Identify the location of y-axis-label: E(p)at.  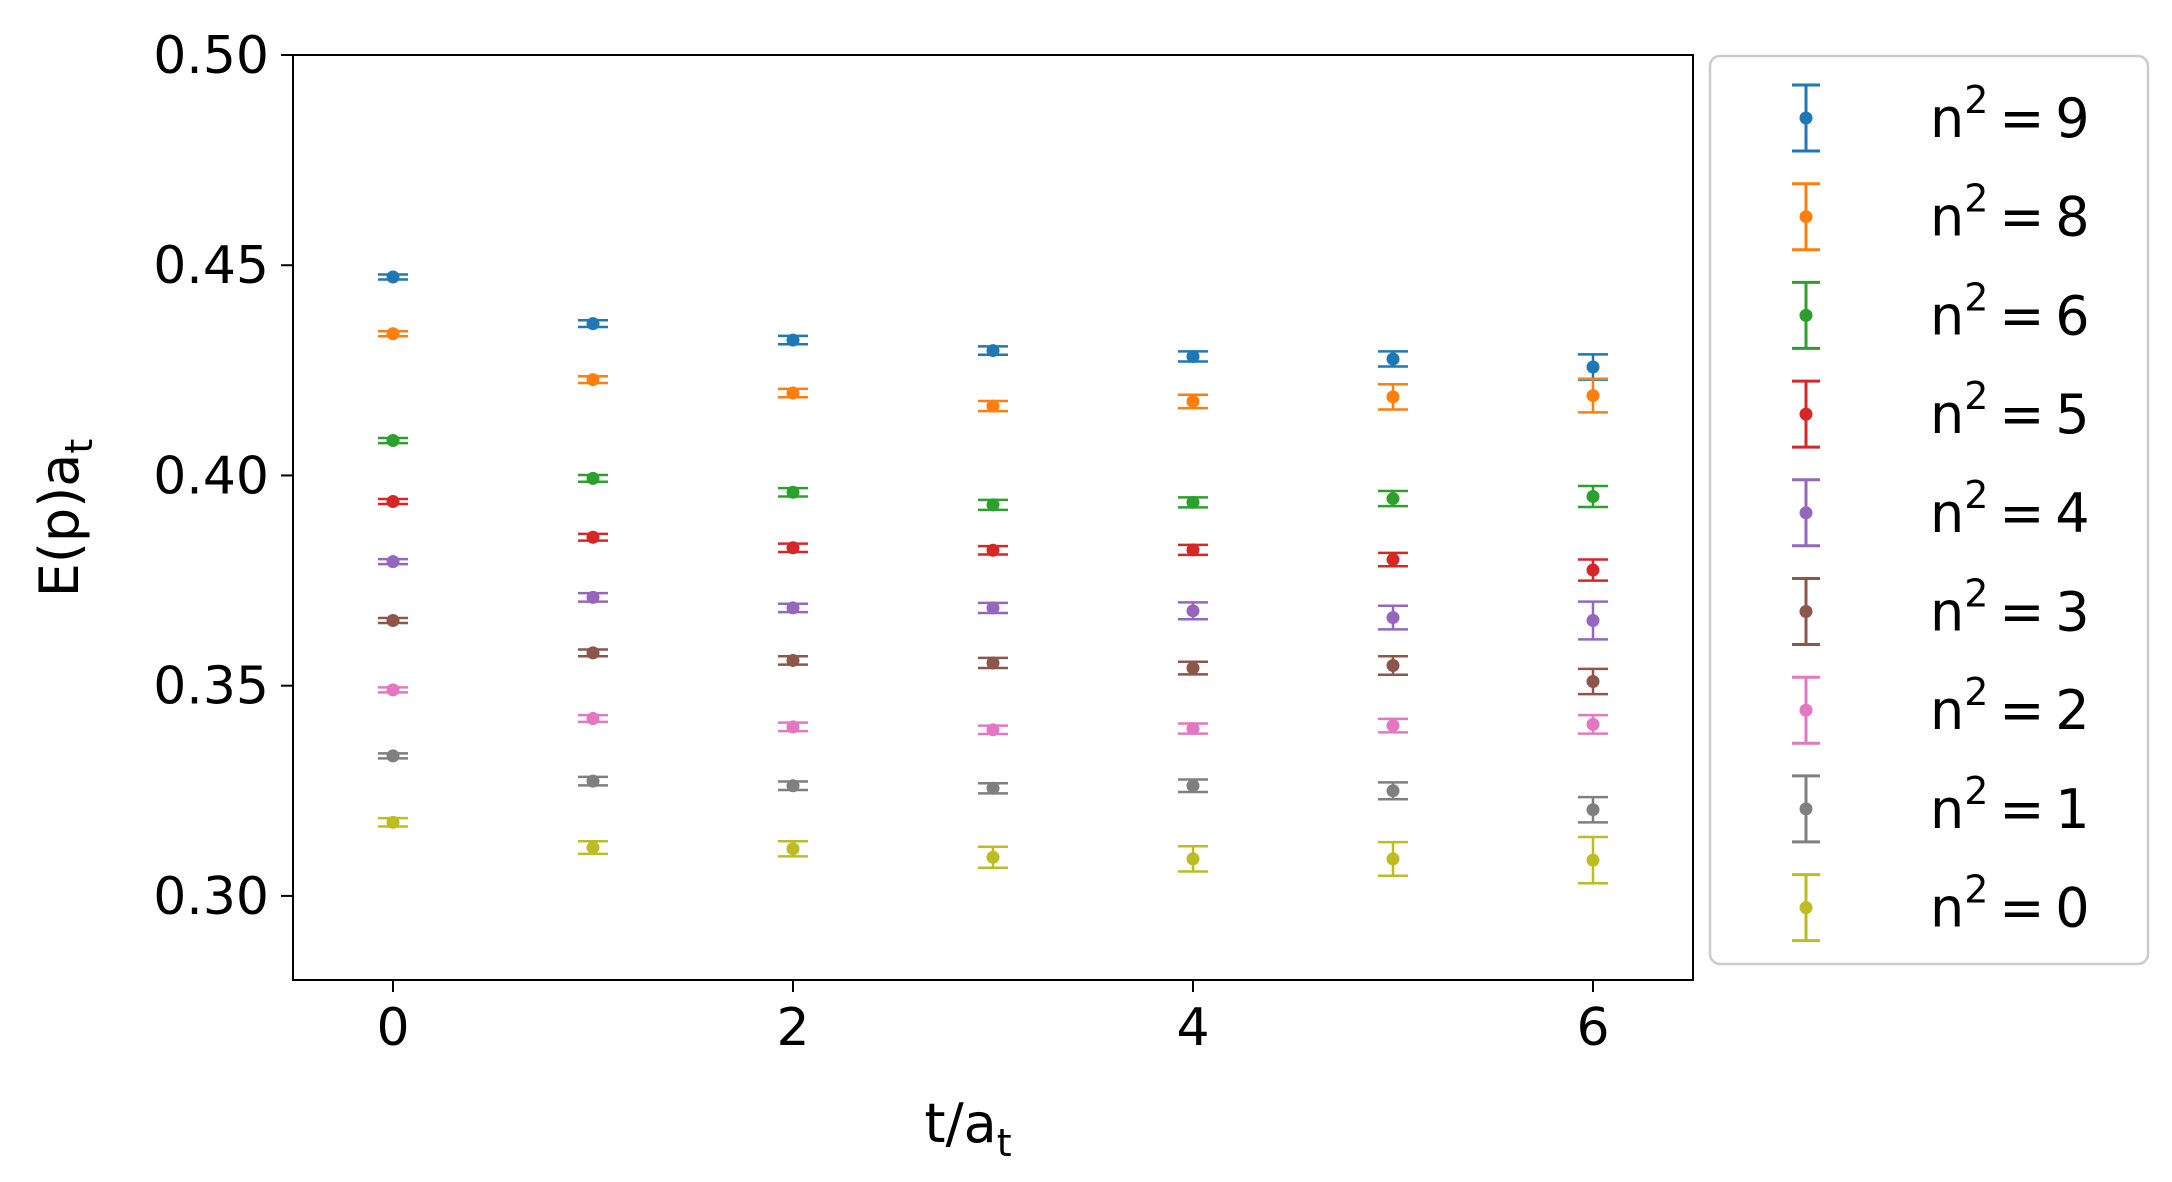
(64, 518).